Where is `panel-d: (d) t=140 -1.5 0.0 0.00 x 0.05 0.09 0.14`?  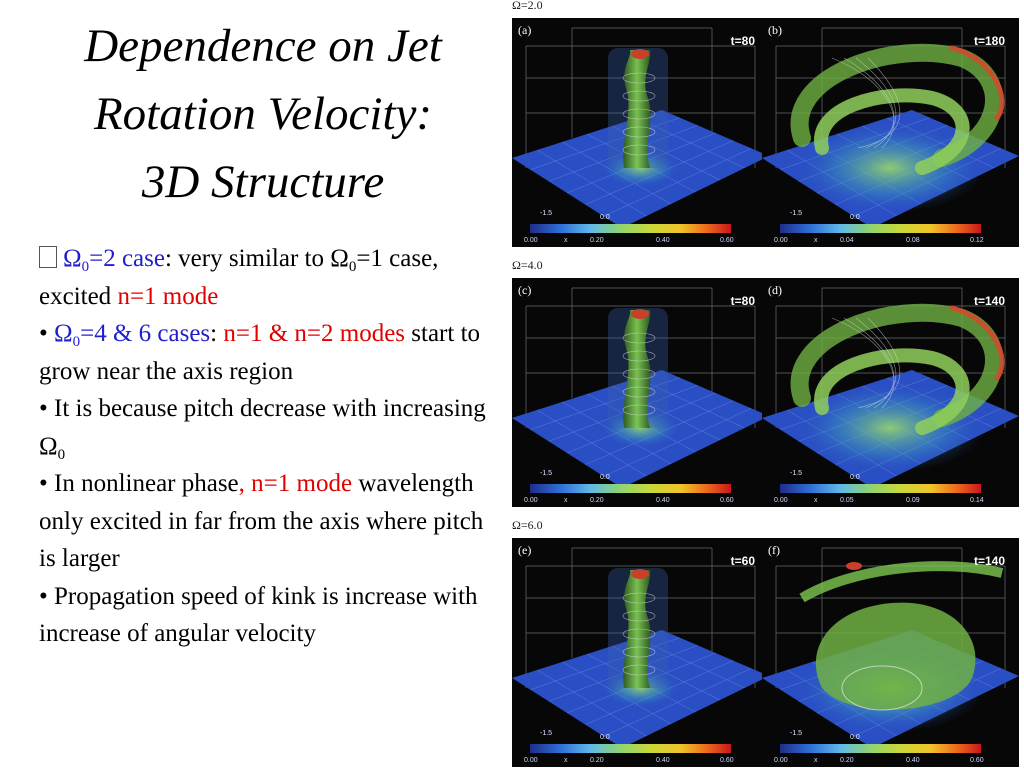 panel-d: (d) t=140 -1.5 0.0 0.00 x 0.05 0.09 0.14 is located at coordinates (890, 392).